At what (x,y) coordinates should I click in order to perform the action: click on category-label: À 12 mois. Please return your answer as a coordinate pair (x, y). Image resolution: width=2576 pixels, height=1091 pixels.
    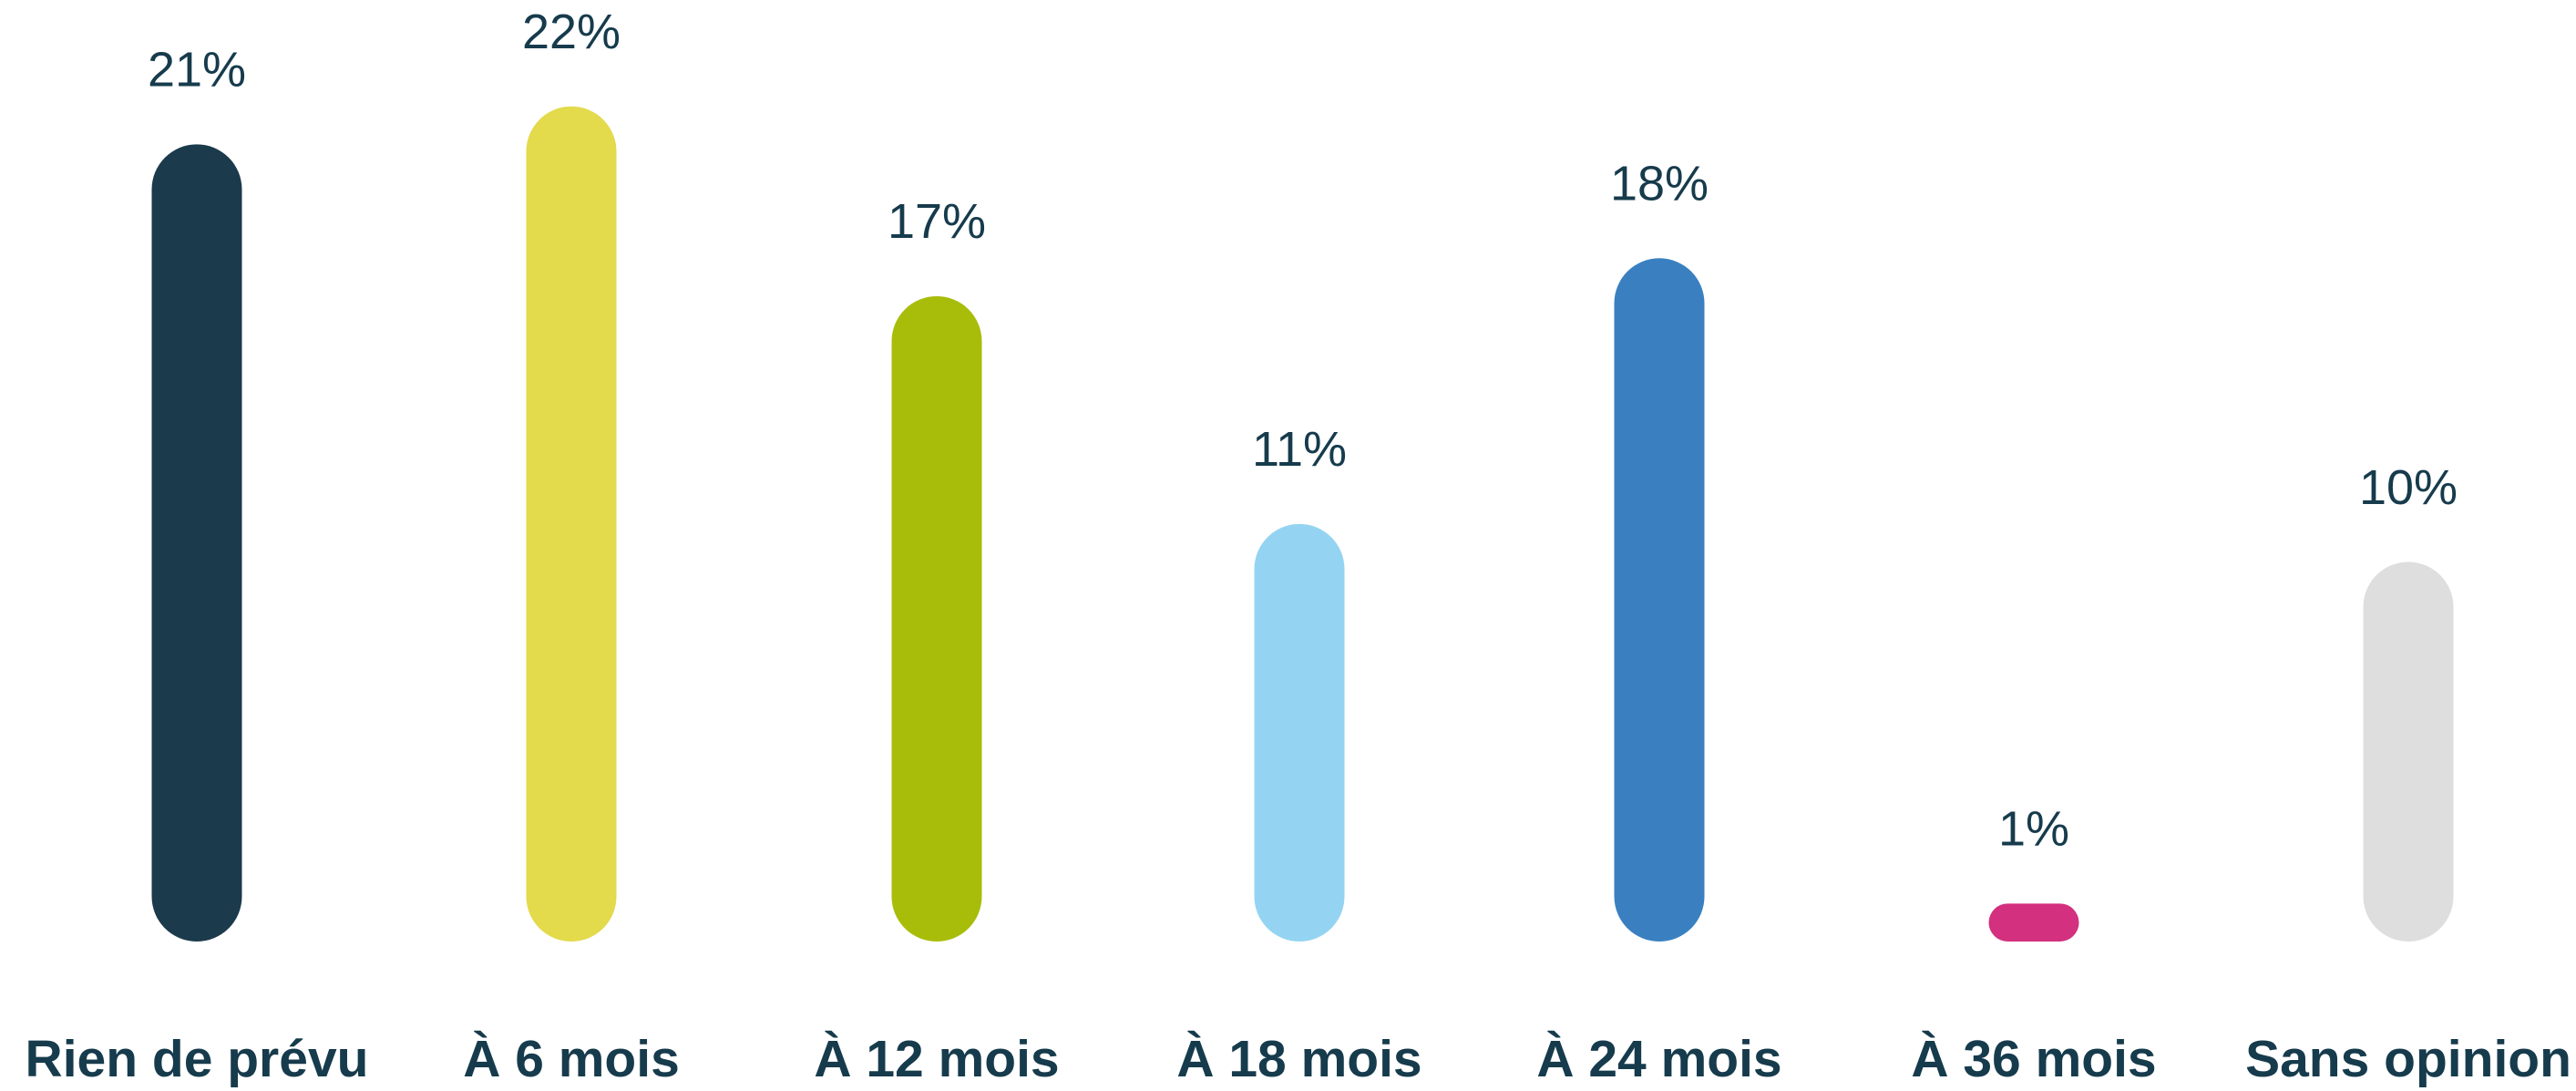
    Looking at the image, I should click on (937, 1059).